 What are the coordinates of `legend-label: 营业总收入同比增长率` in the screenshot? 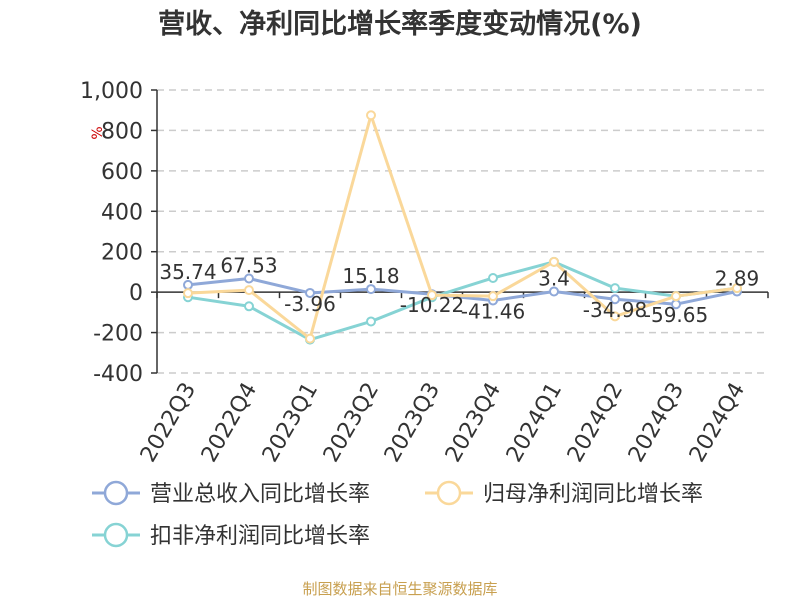 It's located at (260, 494).